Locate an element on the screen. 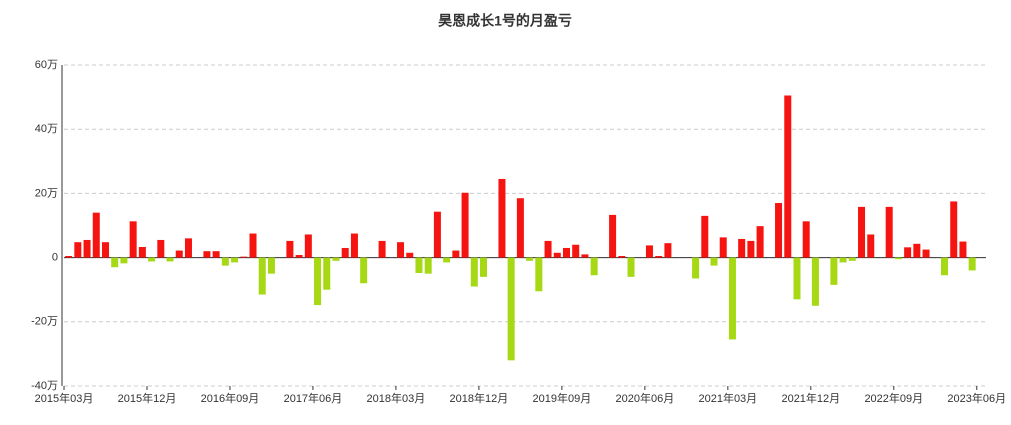  x-tick-label: 2015年12月 is located at coordinates (147, 398).